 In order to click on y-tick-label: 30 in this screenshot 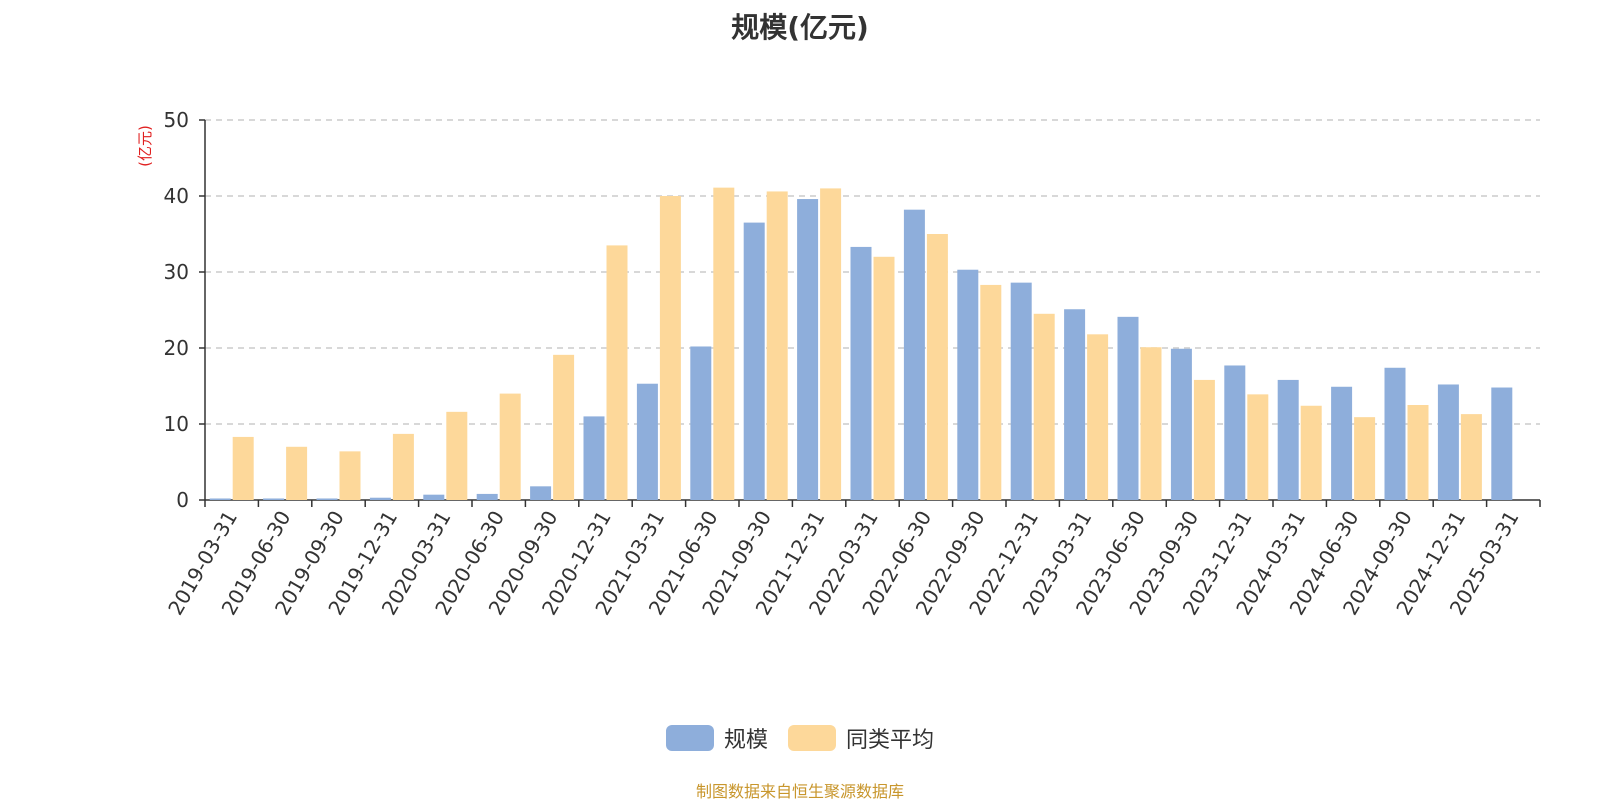, I will do `click(176, 272)`.